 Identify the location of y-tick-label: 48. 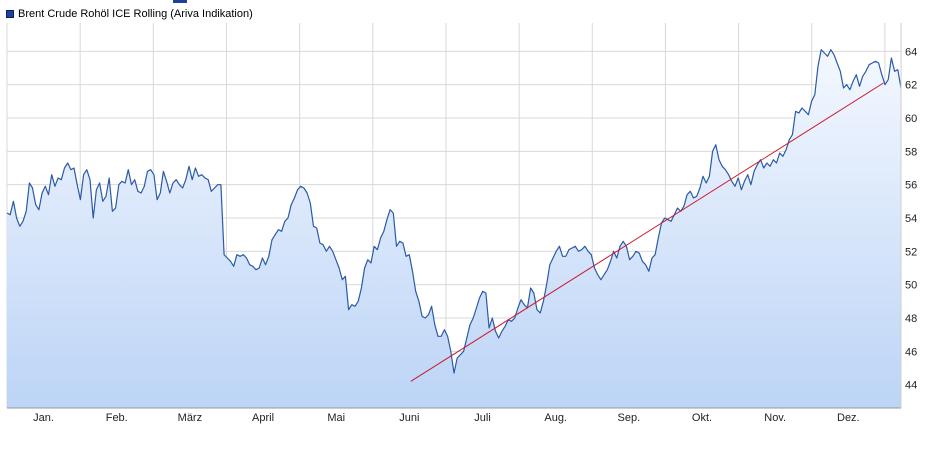
(911, 319).